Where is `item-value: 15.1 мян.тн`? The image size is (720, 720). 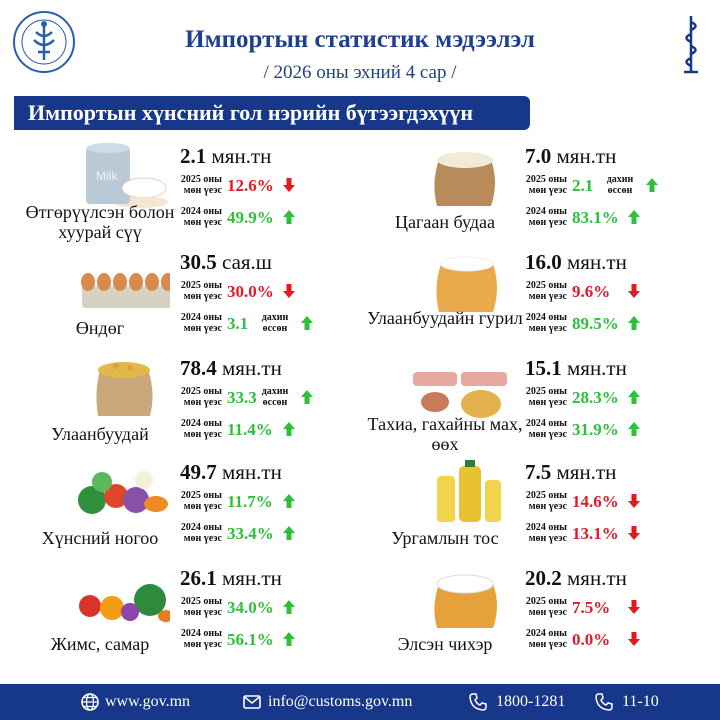
item-value: 15.1 мян.тн is located at coordinates (576, 368).